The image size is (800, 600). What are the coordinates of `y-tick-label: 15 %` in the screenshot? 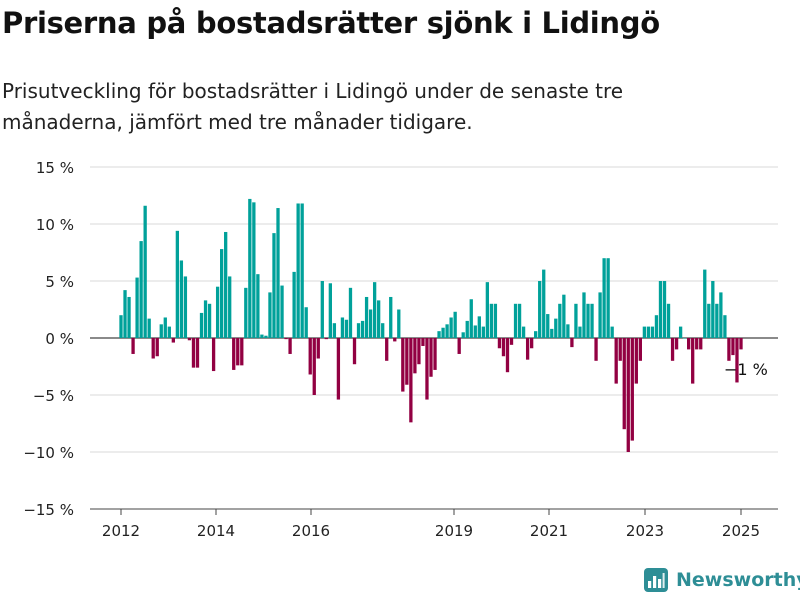 It's located at (55, 168).